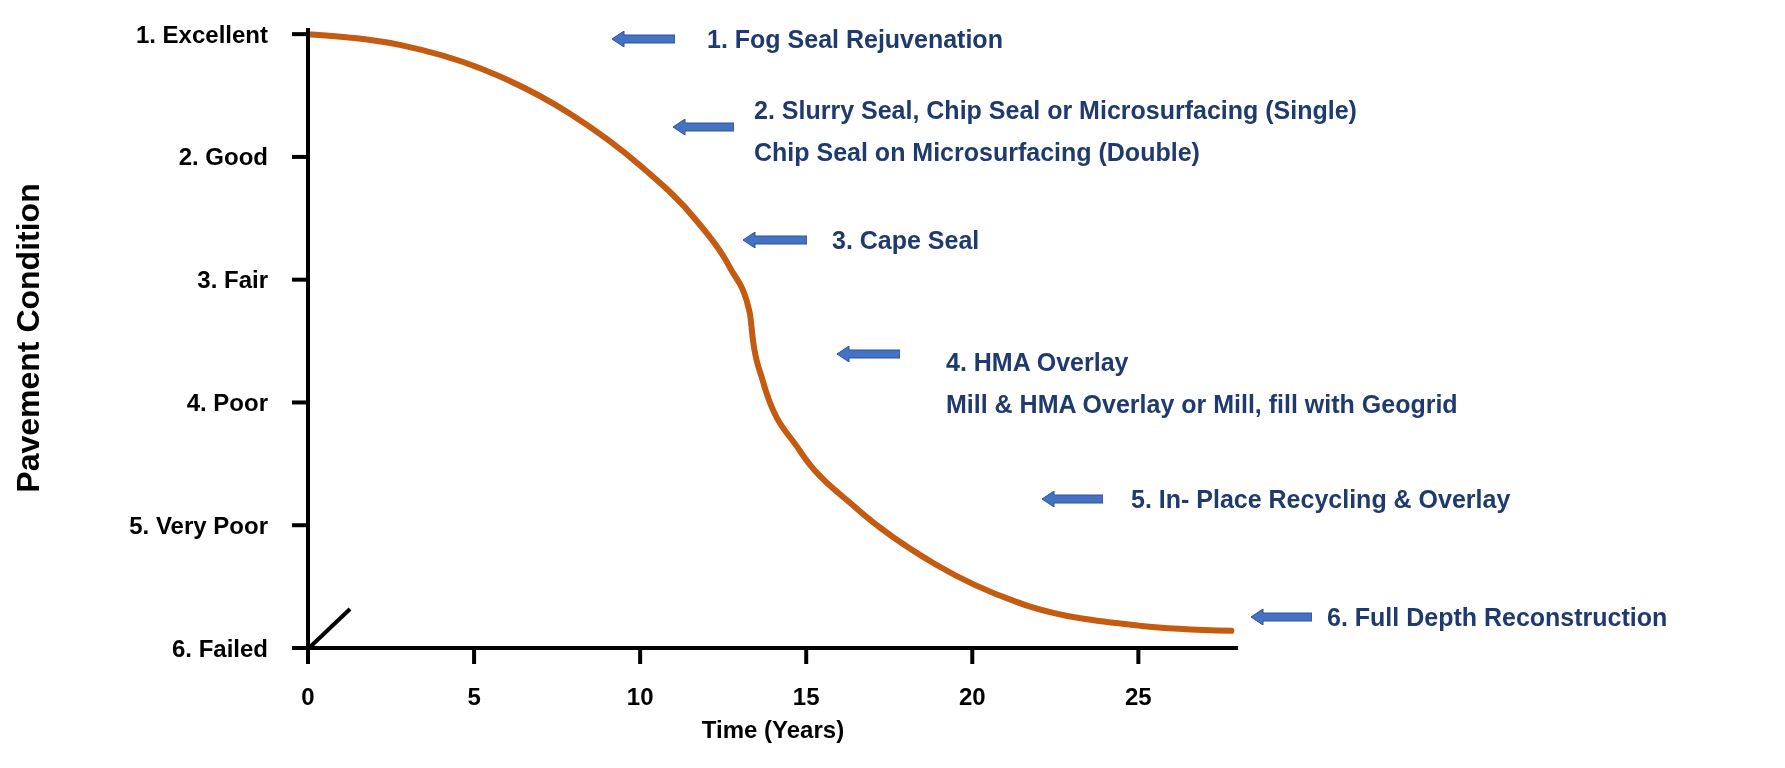  Describe the element at coordinates (1497, 617) in the screenshot. I see `text: 6. Full Depth Reconstruction` at that location.